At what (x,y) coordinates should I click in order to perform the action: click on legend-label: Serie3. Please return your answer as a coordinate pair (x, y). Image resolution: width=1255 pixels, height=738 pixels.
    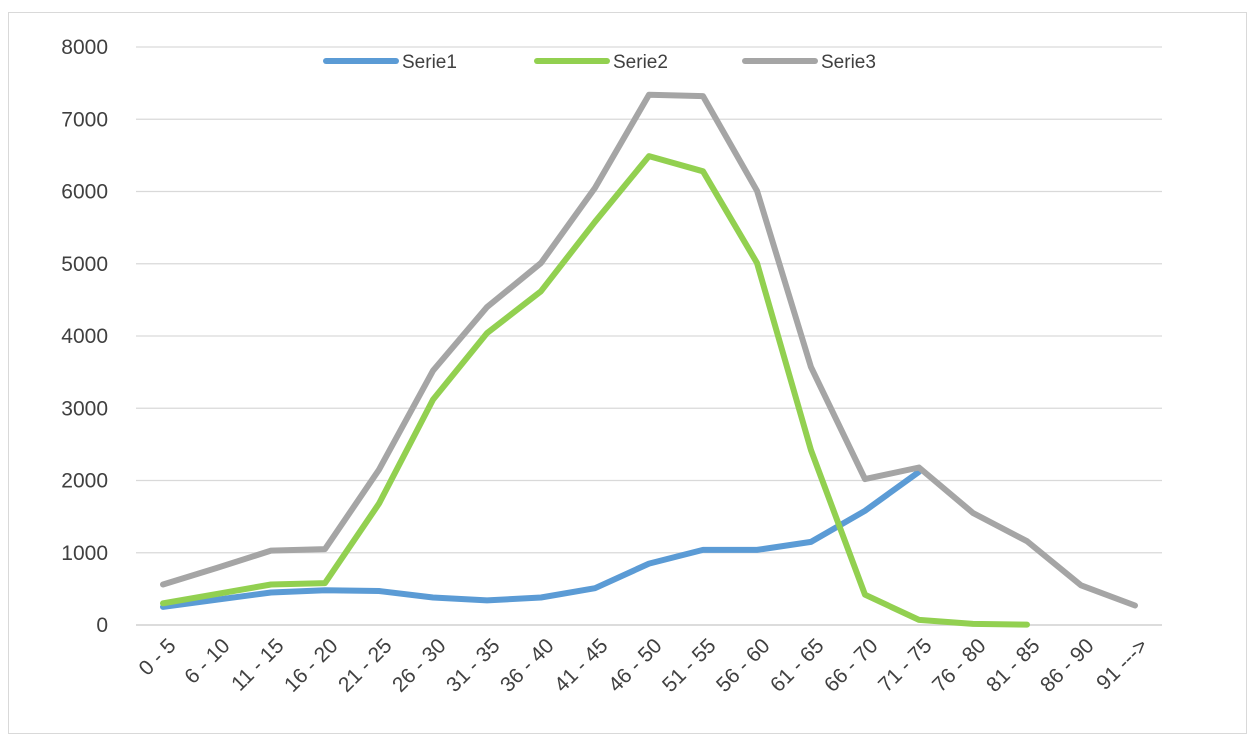
    Looking at the image, I should click on (848, 62).